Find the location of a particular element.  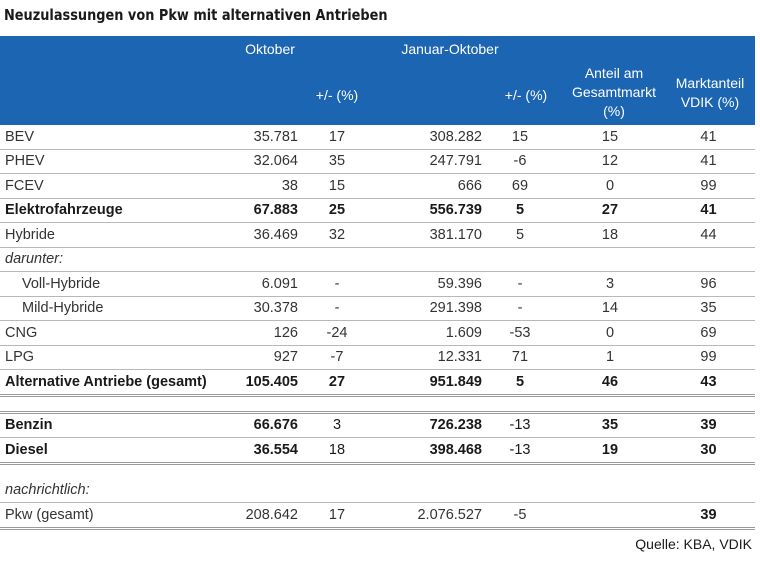

cell-marktanteil: 99 is located at coordinates (708, 357).